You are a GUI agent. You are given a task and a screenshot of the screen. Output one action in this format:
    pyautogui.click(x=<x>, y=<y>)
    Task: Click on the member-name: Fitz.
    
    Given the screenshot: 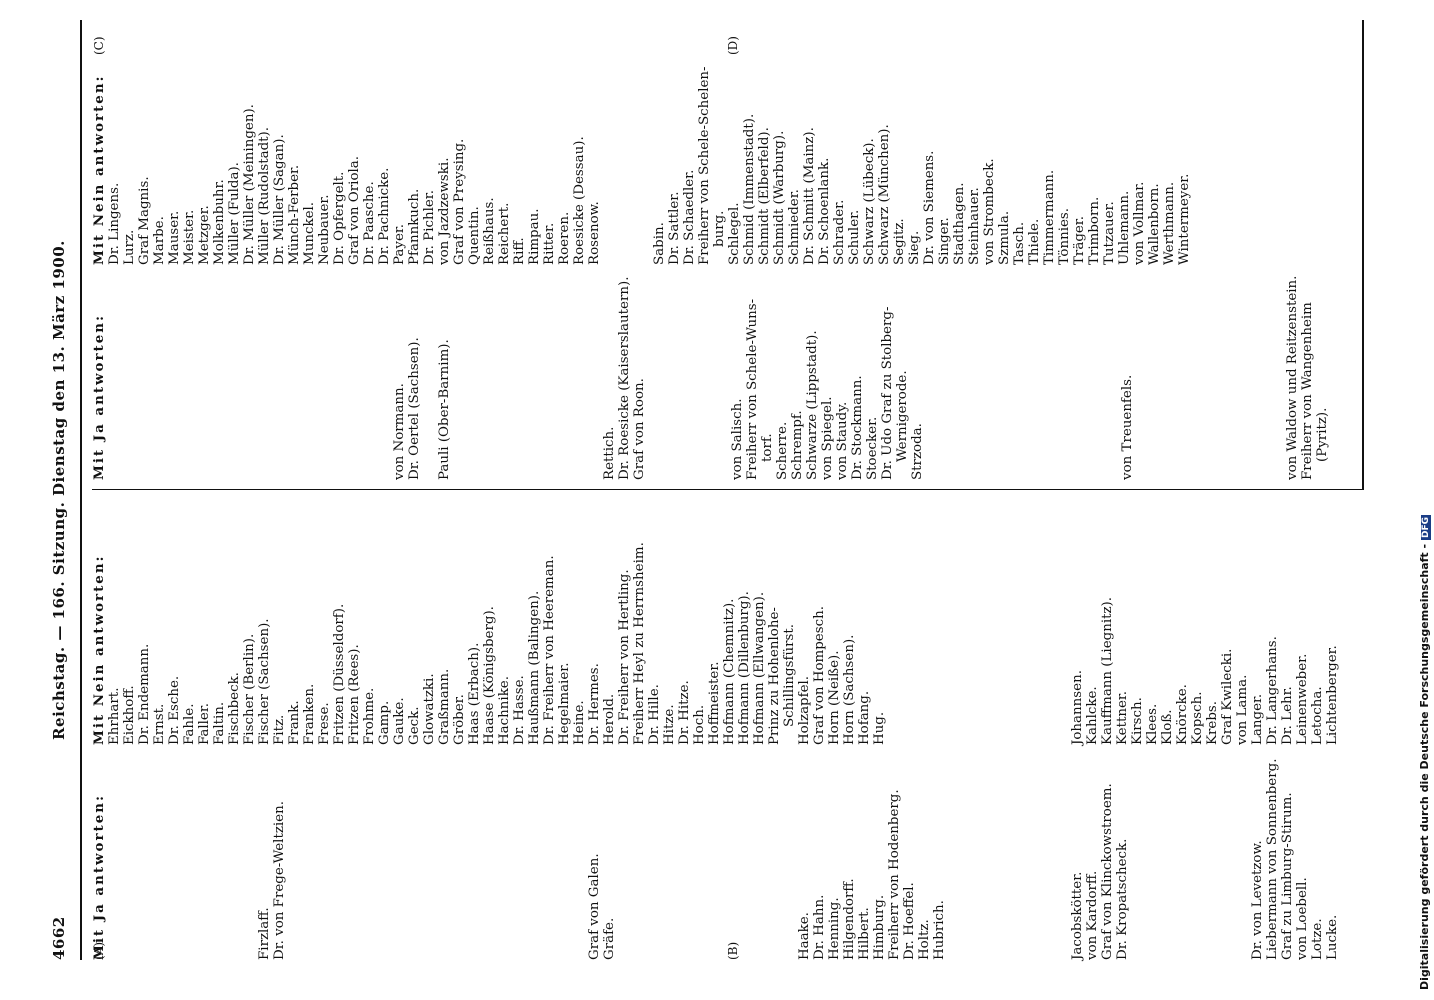 What is the action you would take?
    pyautogui.click(x=279, y=729)
    